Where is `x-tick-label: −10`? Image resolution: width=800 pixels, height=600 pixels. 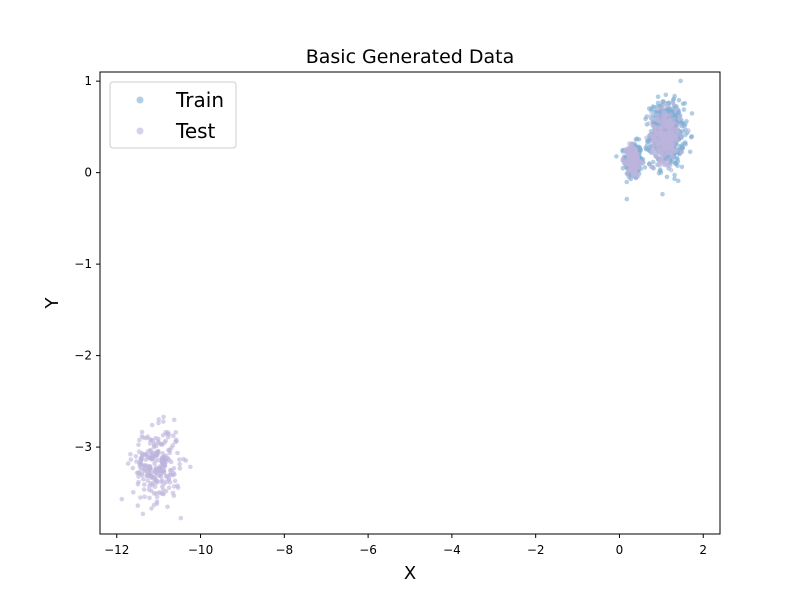 x-tick-label: −10 is located at coordinates (200, 550).